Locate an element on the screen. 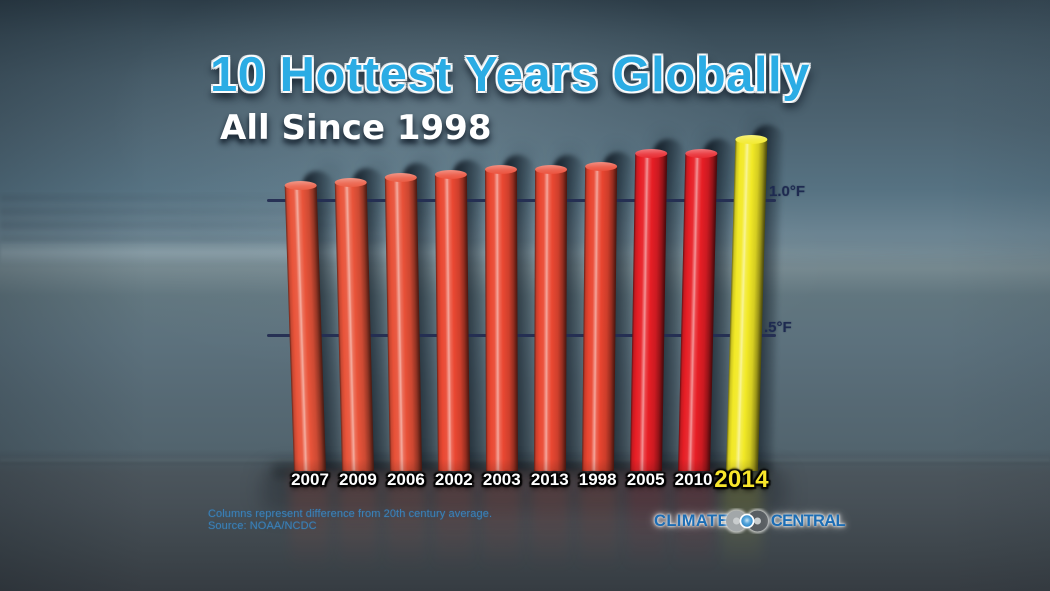 The height and width of the screenshot is (591, 1050). year-label-2014: 2014 is located at coordinates (741, 479).